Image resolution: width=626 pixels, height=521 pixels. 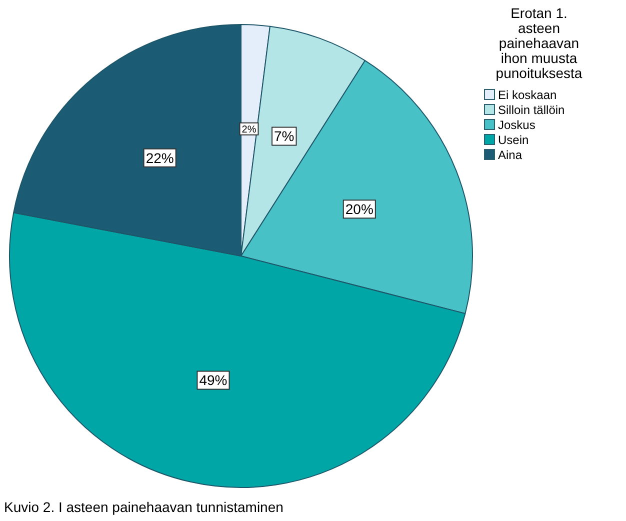 I want to click on data-label: 20%, so click(x=359, y=208).